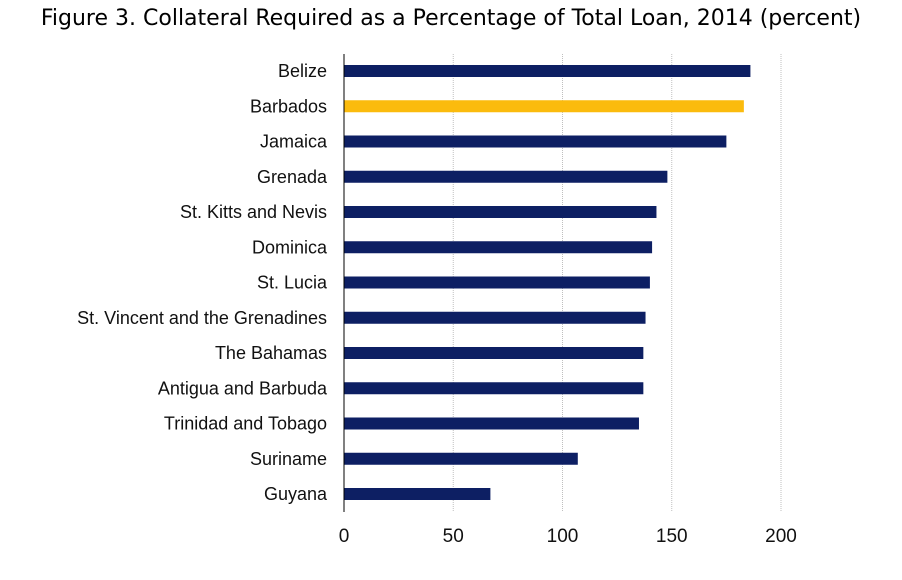  Describe the element at coordinates (506, 176) in the screenshot. I see `bar-grenada` at that location.